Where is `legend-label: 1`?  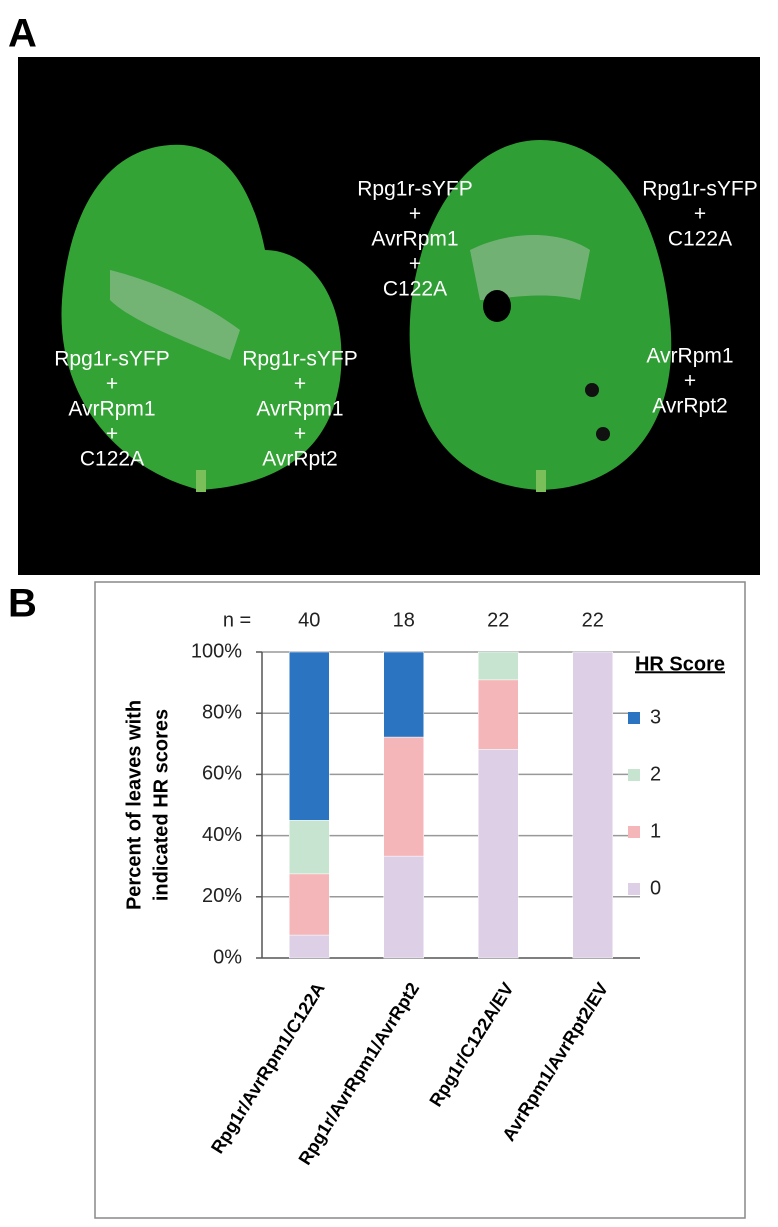
legend-label: 1 is located at coordinates (655, 831).